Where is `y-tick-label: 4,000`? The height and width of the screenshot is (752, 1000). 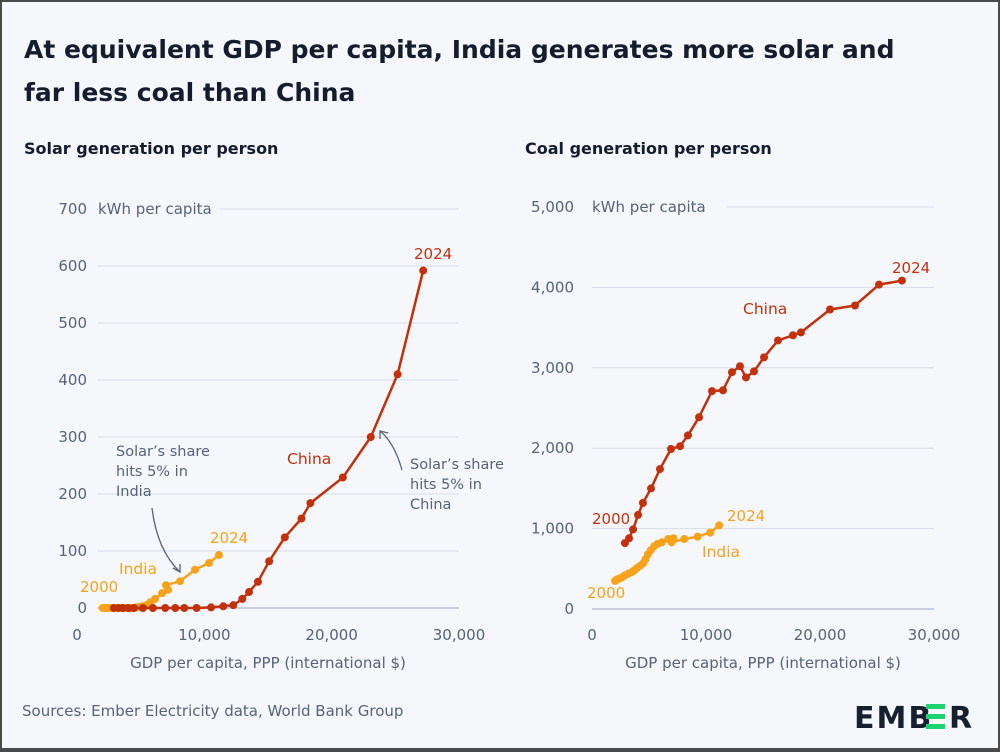 y-tick-label: 4,000 is located at coordinates (552, 287).